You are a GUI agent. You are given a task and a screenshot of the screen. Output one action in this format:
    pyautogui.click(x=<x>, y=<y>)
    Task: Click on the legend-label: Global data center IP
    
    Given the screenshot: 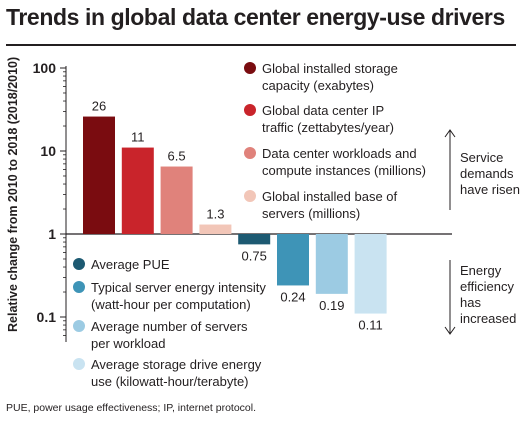 What is the action you would take?
    pyautogui.click(x=323, y=110)
    